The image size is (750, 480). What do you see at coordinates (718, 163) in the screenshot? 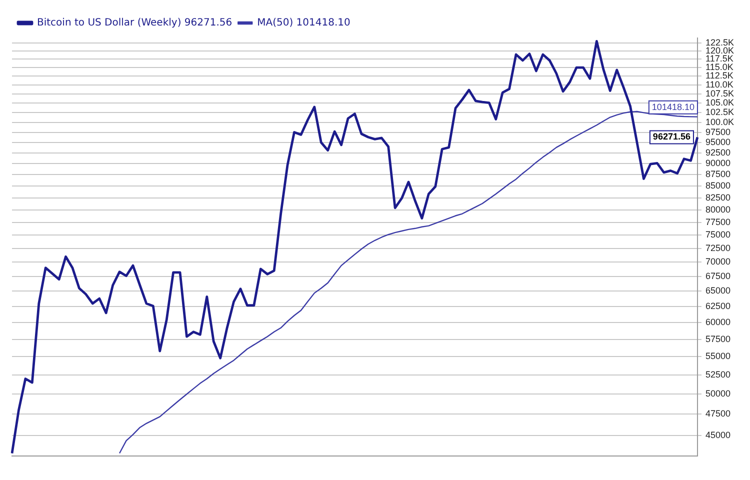
I see `y-tick-label: 90000` at bounding box center [718, 163].